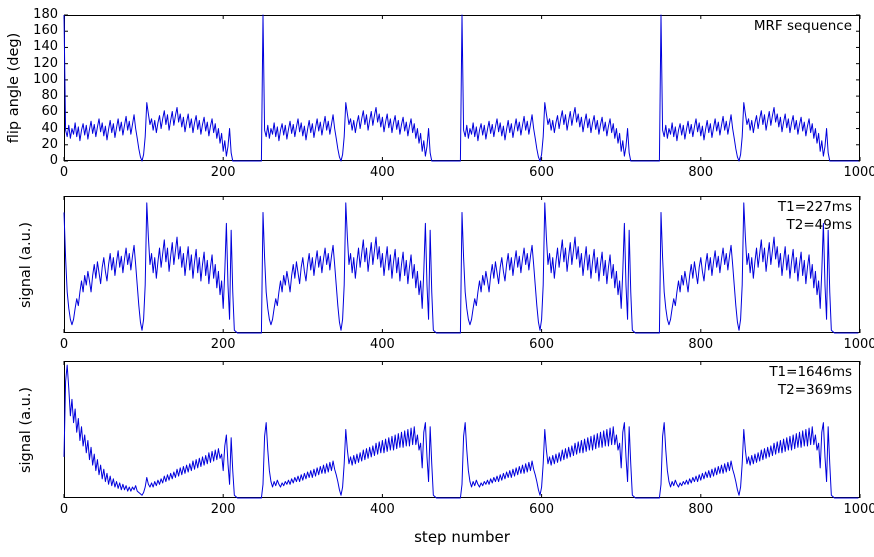  What do you see at coordinates (462, 537) in the screenshot?
I see `x-axis-label: step number` at bounding box center [462, 537].